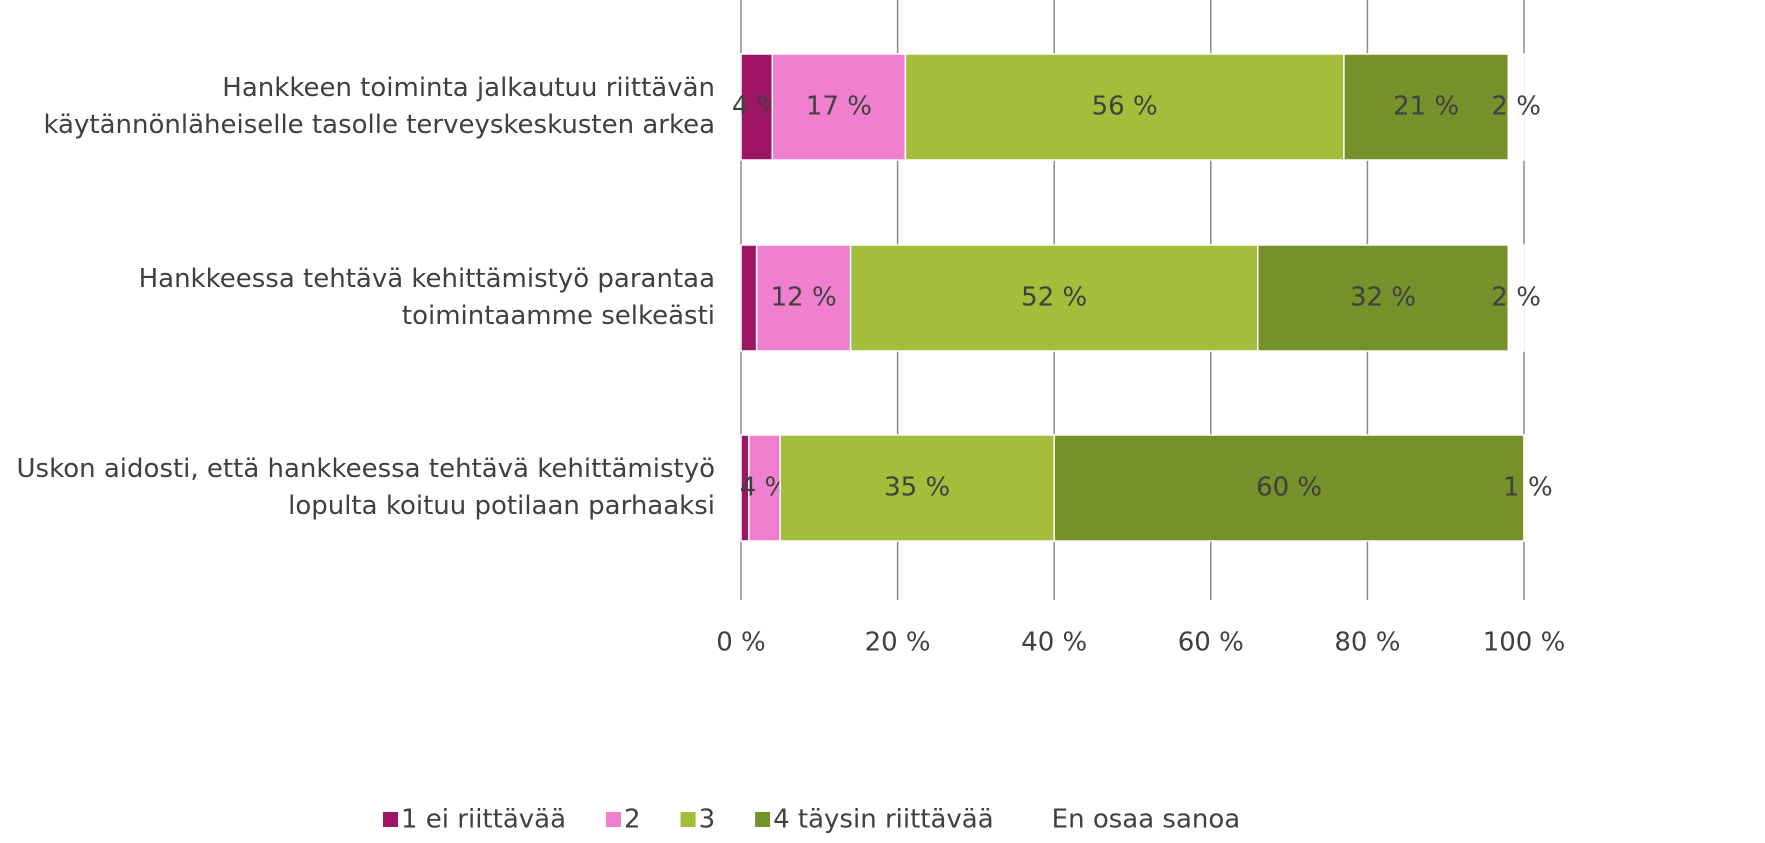 The image size is (1765, 843). What do you see at coordinates (483, 820) in the screenshot?
I see `legend-label: 1 ei riittävää` at bounding box center [483, 820].